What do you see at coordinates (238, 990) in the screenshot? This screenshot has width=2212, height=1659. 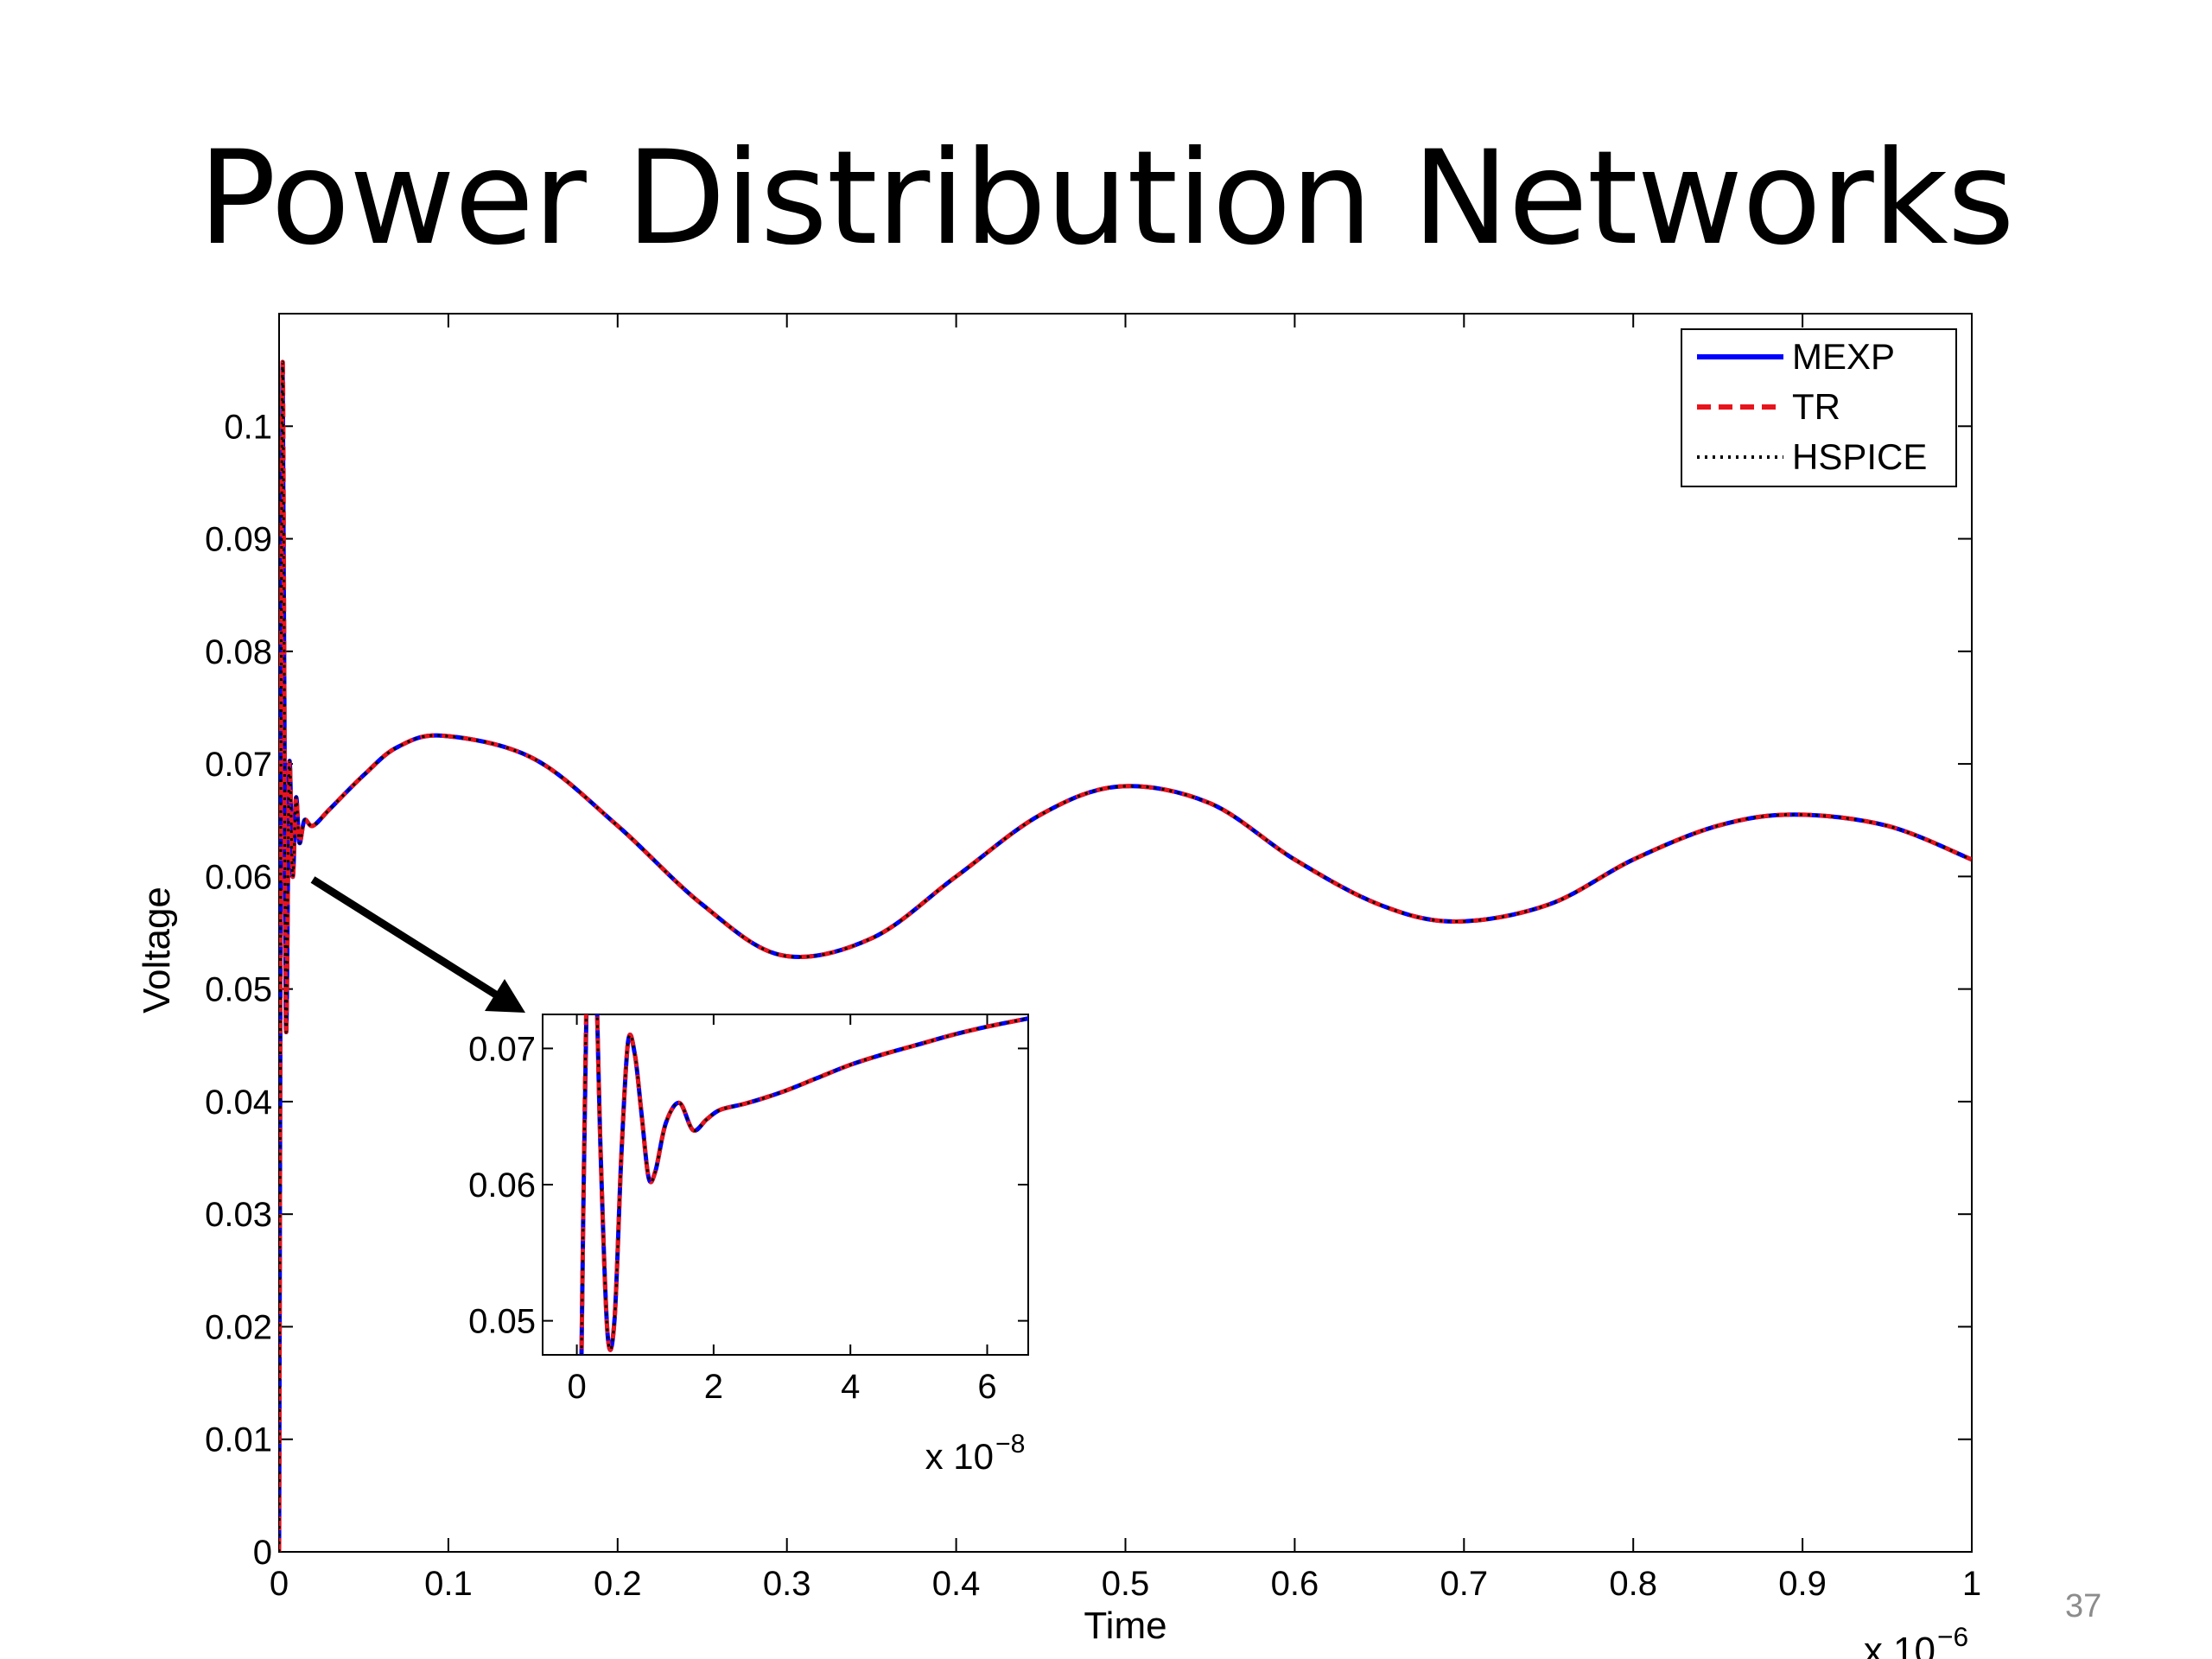 I see `main-y-tick-label: 0.05` at bounding box center [238, 990].